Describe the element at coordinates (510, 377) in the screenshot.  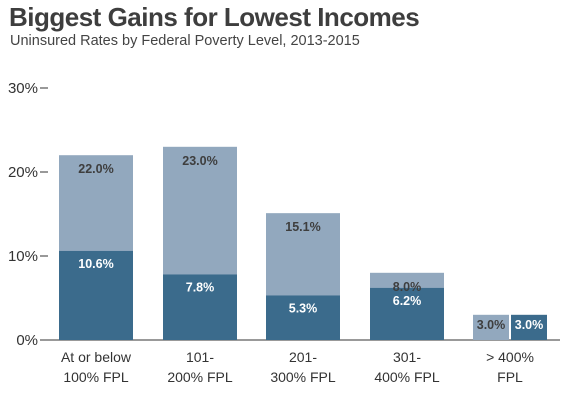
I see `x-category-label: FPL` at that location.